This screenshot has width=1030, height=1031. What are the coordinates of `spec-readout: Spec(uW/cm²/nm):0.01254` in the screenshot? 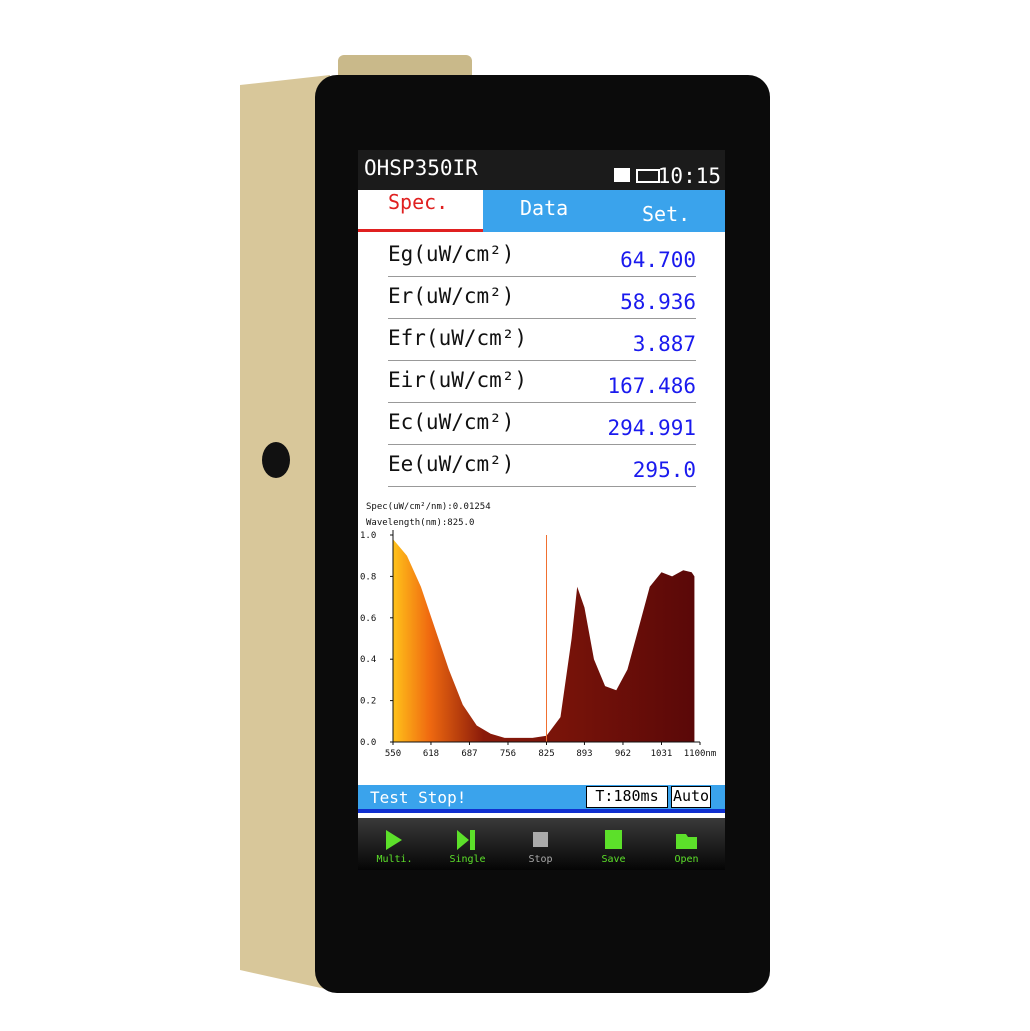 It's located at (428, 507).